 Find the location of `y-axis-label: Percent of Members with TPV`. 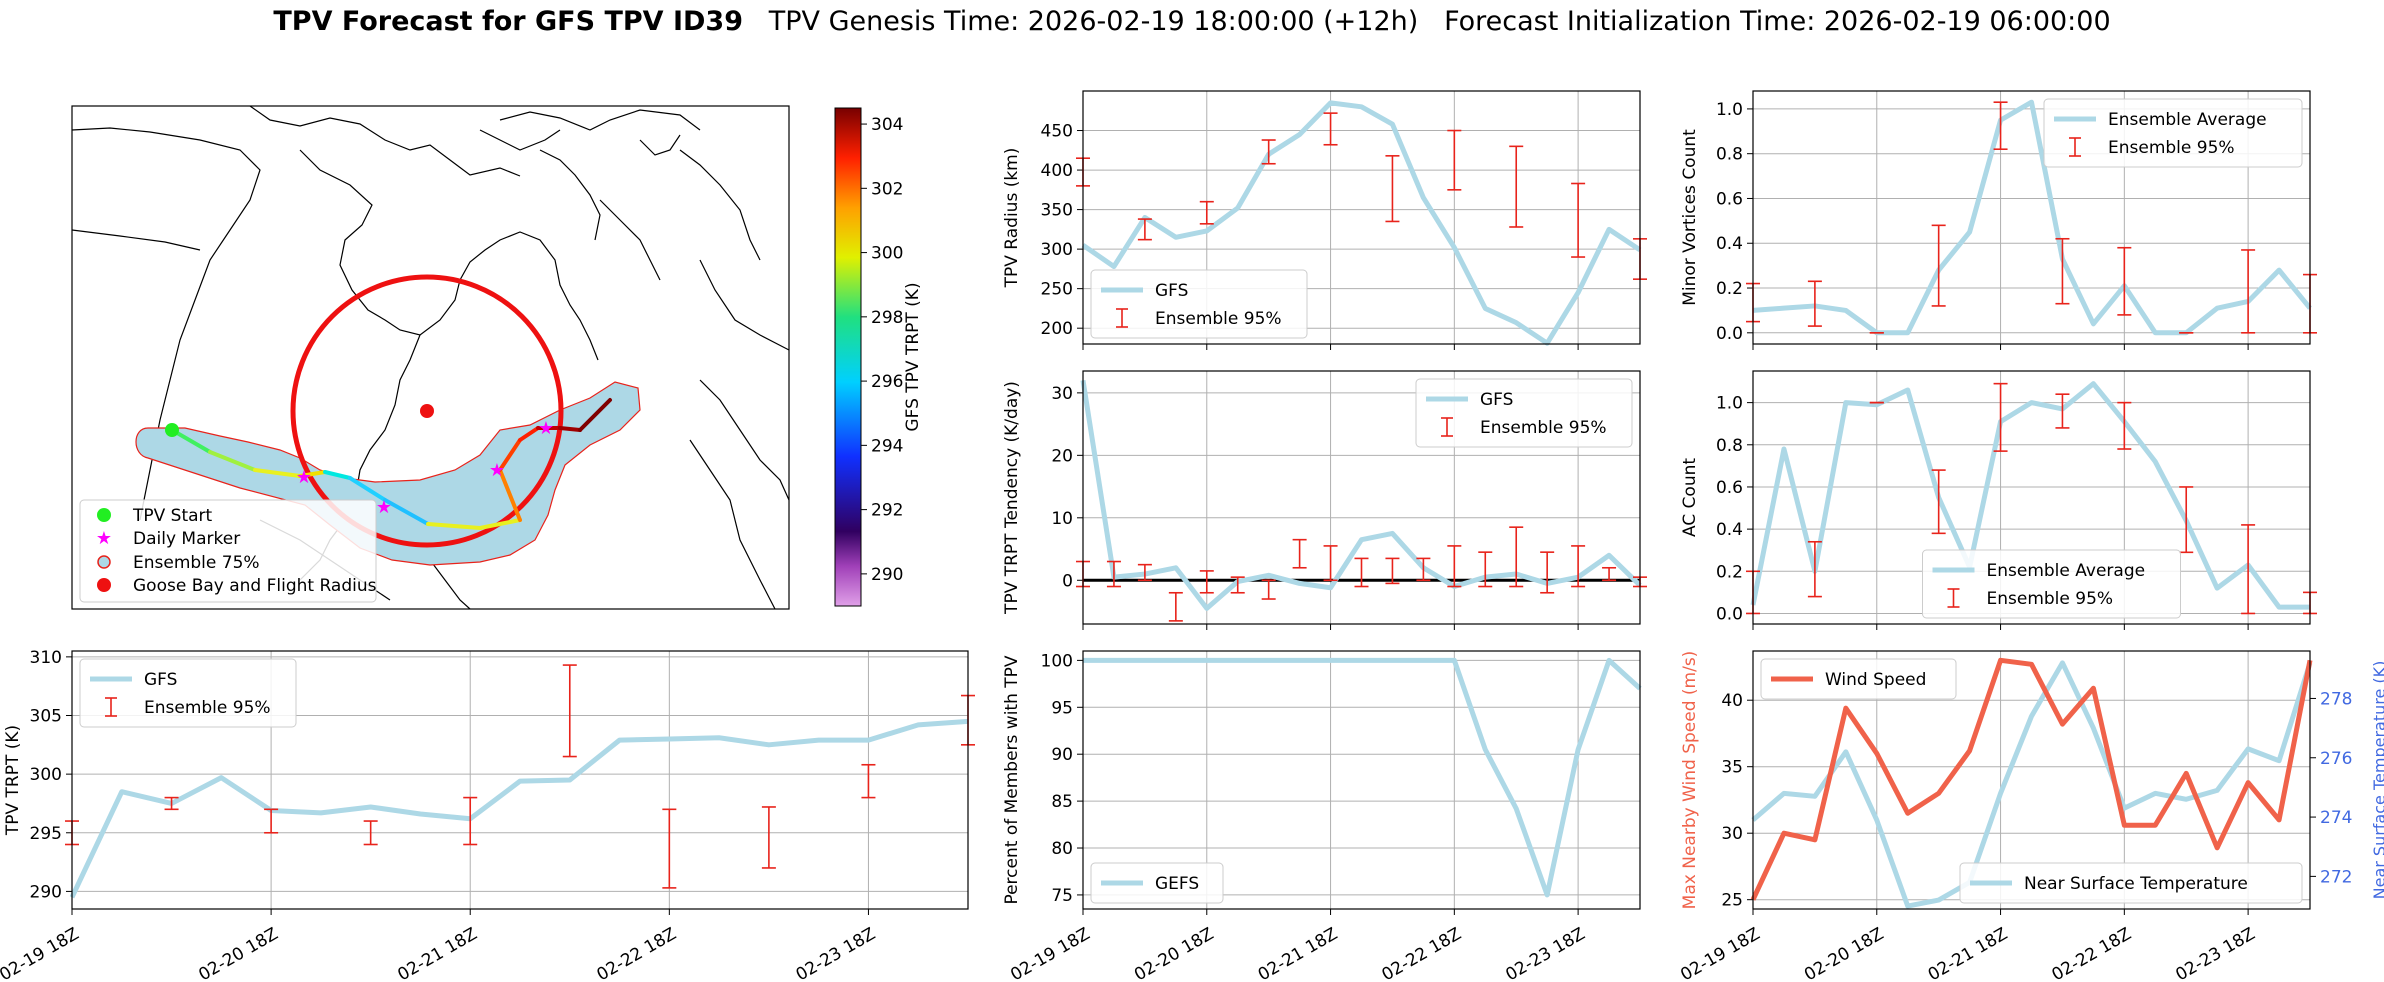

y-axis-label: Percent of Members with TPV is located at coordinates (1012, 779).